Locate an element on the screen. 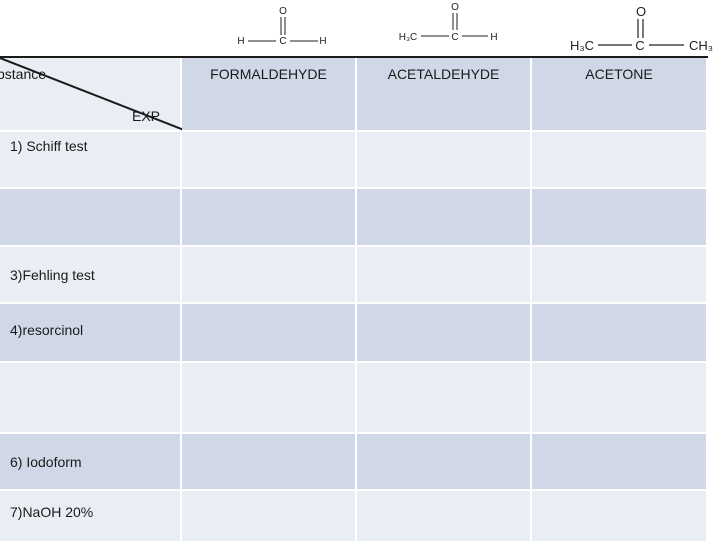 The height and width of the screenshot is (543, 720). acetaldehyde-right-atom: H is located at coordinates (493, 37).